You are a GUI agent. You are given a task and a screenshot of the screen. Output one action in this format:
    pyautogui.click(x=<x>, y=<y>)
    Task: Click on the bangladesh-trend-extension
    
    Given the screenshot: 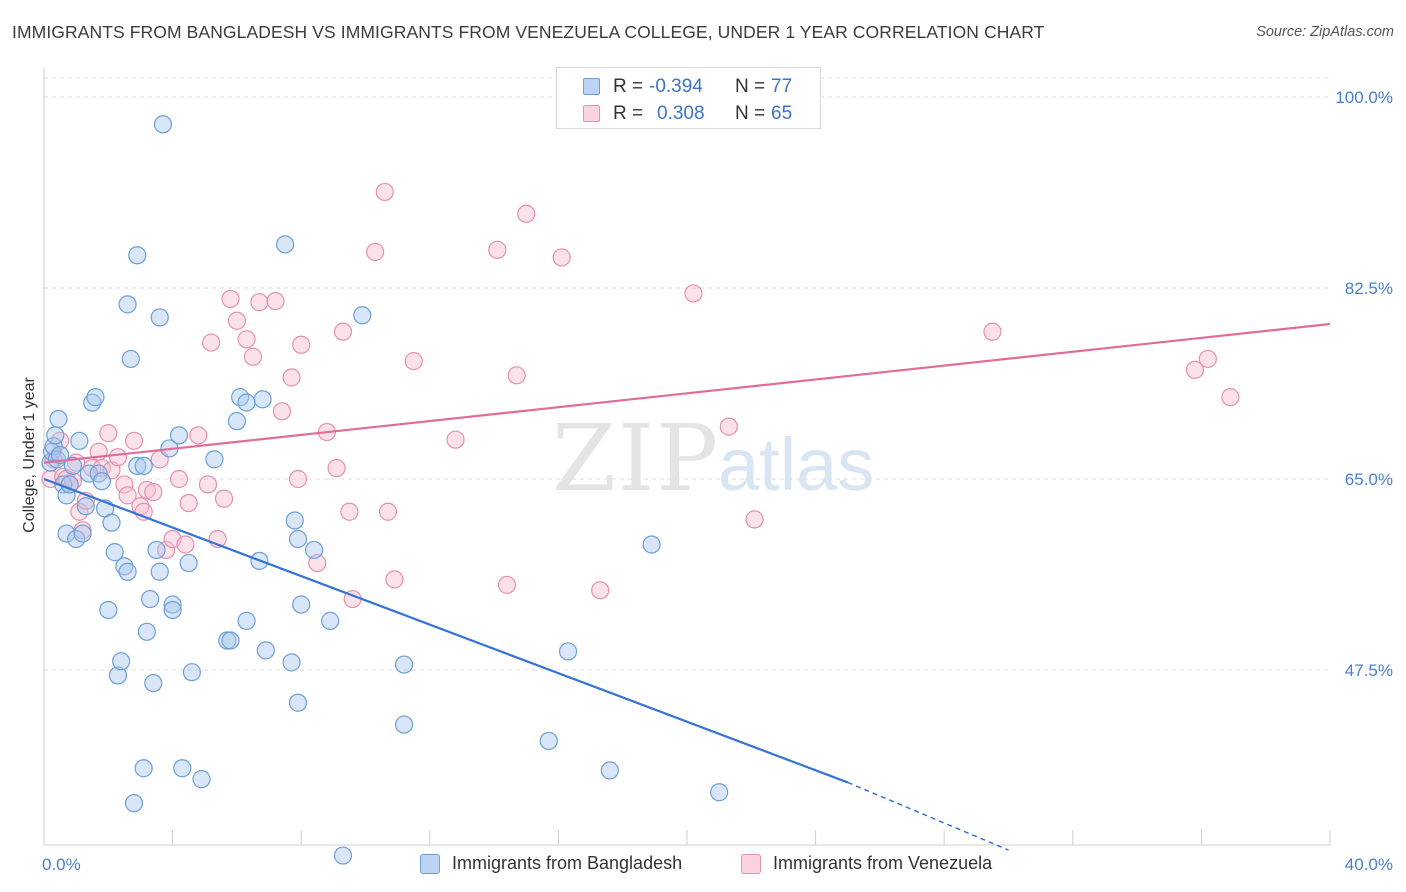 What is the action you would take?
    pyautogui.click(x=928, y=816)
    